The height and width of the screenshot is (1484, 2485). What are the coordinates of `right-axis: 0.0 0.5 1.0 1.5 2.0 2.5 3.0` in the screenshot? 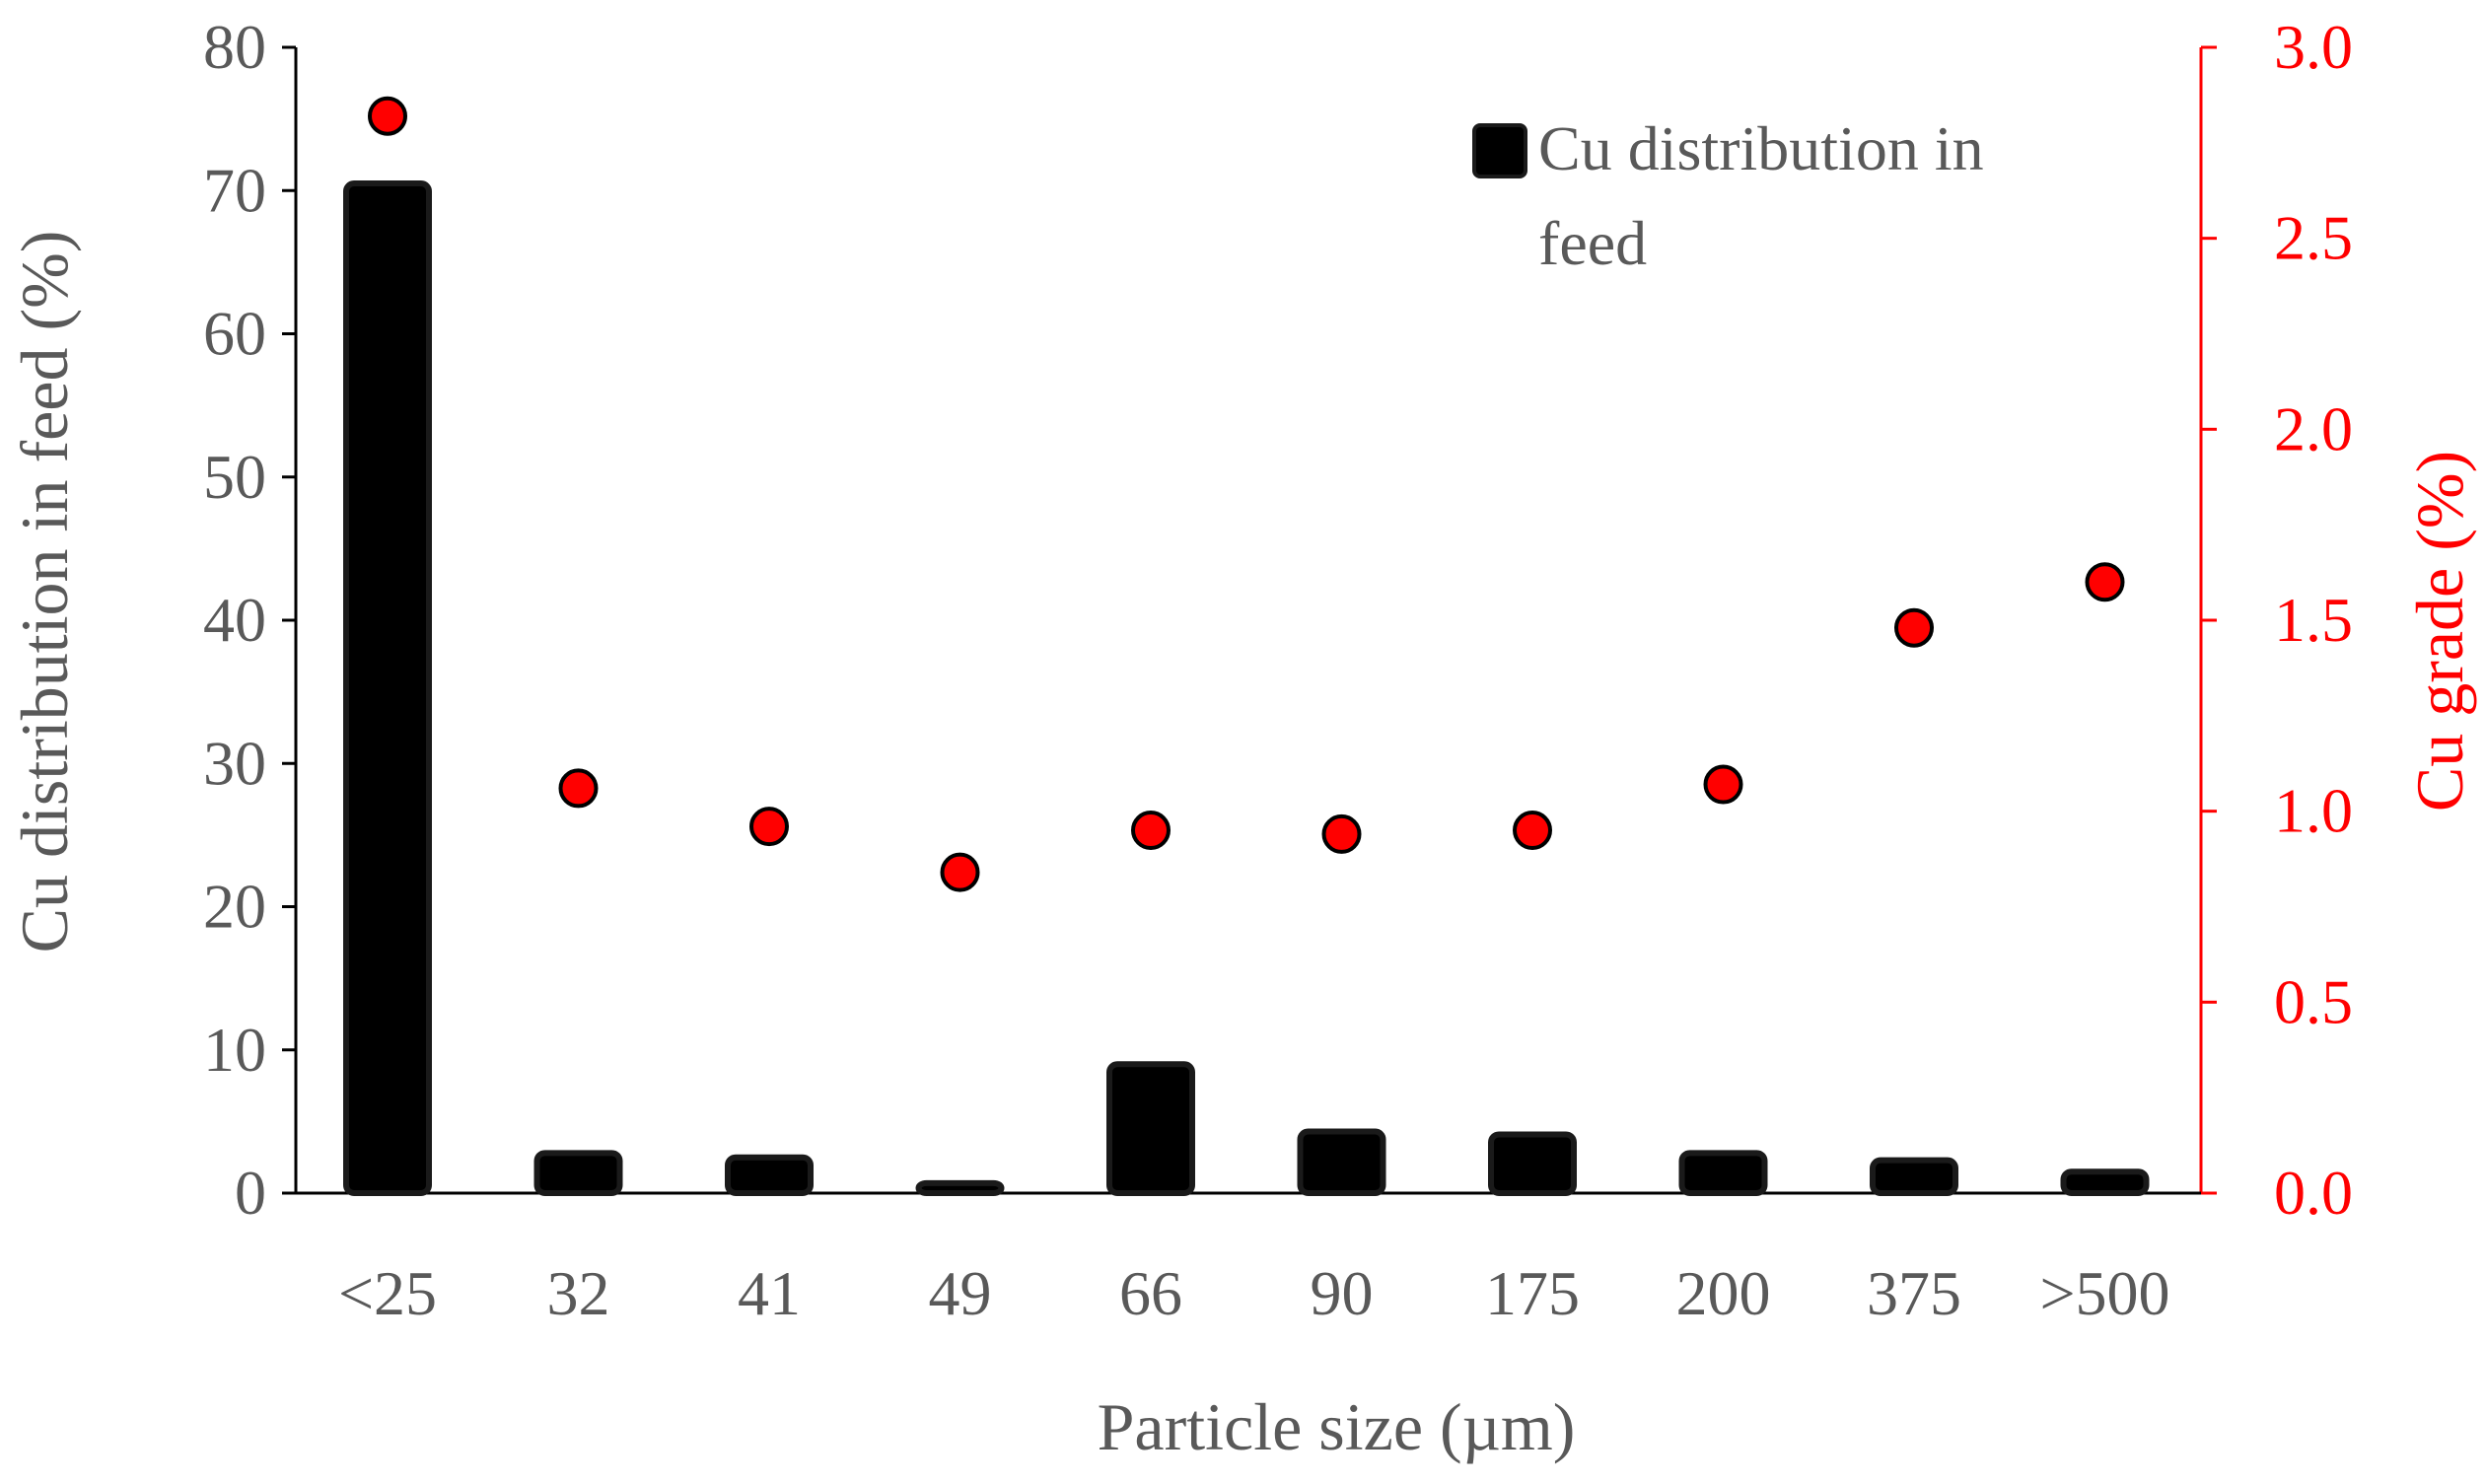 It's located at (2276, 620).